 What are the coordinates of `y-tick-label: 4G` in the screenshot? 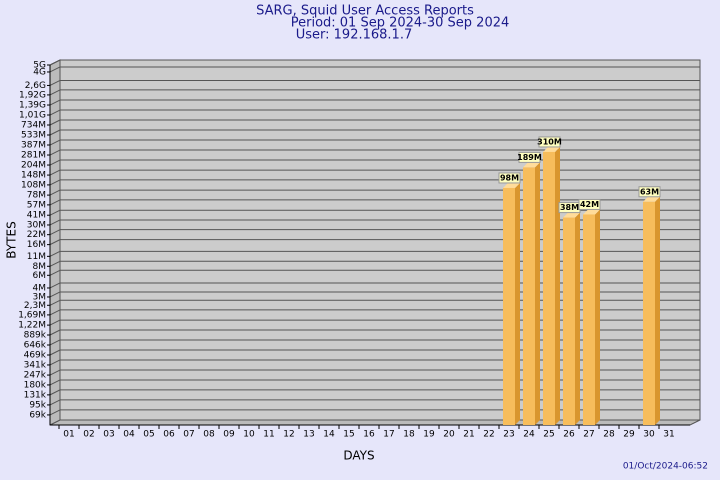 It's located at (39, 72).